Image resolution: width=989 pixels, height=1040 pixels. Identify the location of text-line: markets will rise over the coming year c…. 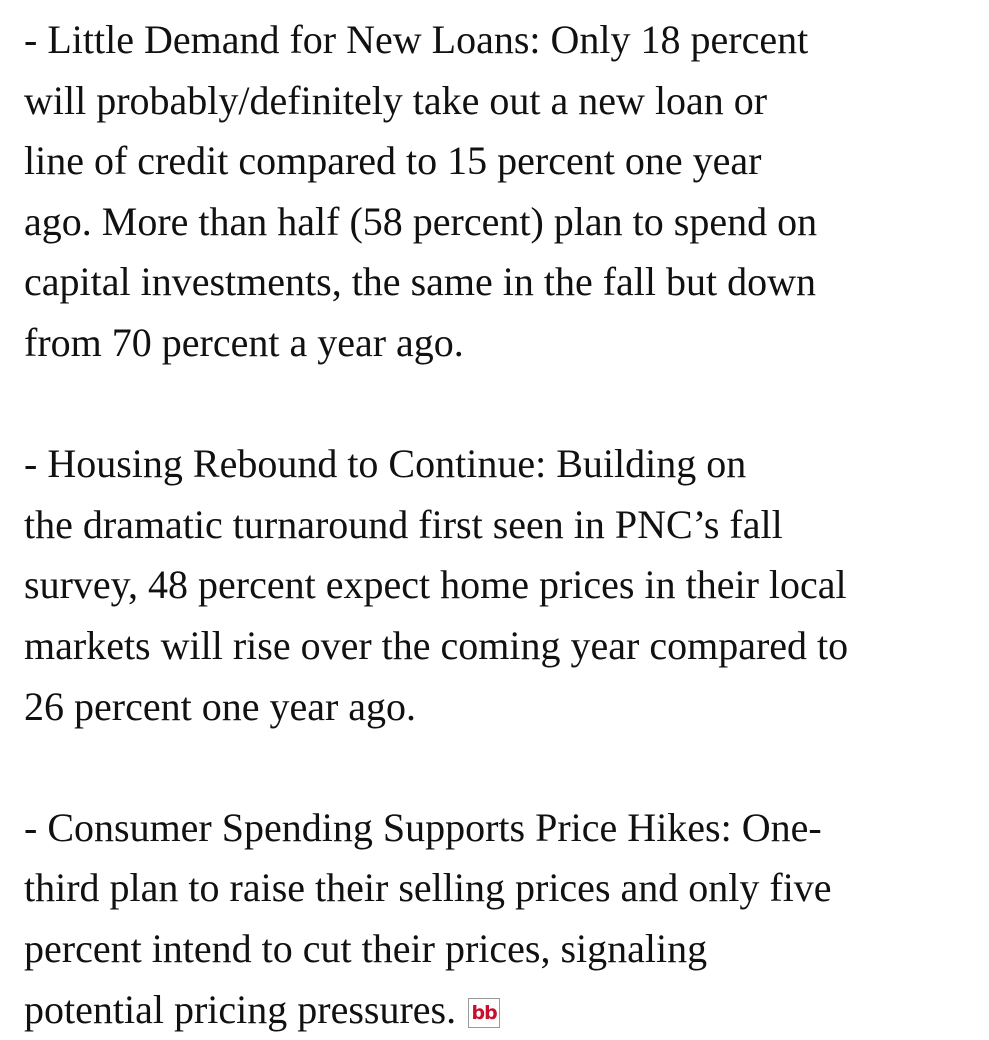
(506, 646).